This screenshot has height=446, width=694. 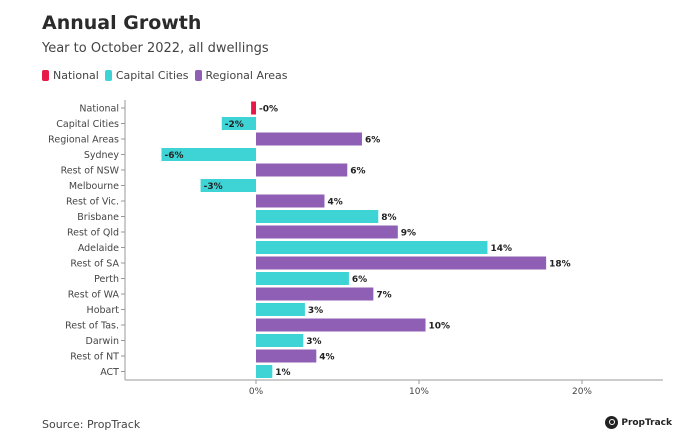 I want to click on x-tick-label: 0%, so click(x=256, y=392).